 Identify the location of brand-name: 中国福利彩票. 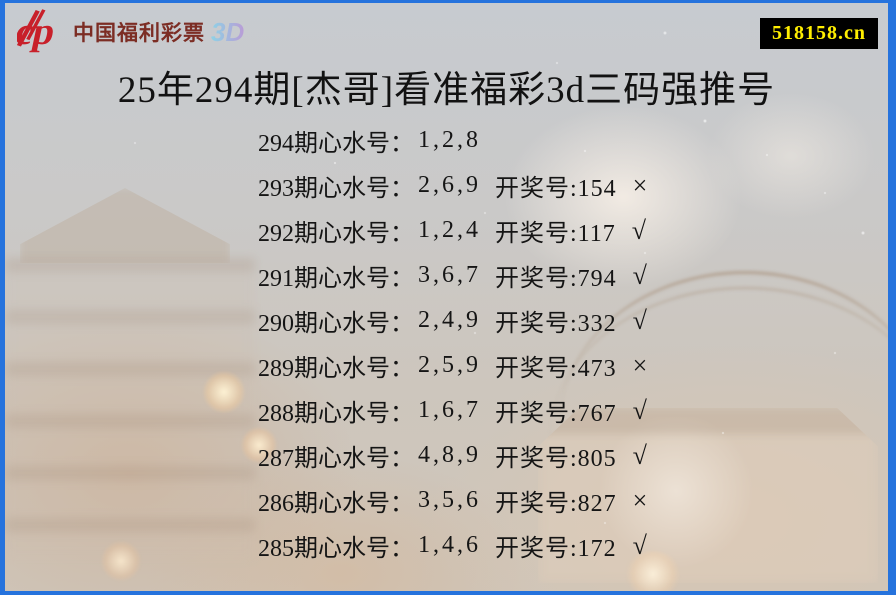
(139, 33).